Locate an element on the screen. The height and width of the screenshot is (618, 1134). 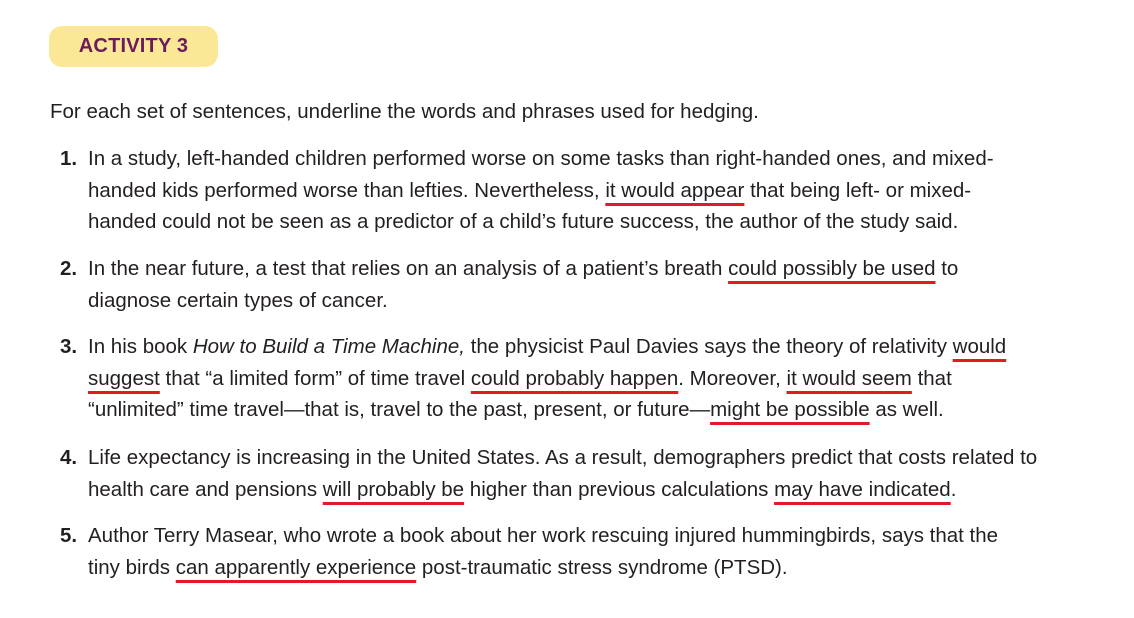
text-segment: to is located at coordinates (947, 268).